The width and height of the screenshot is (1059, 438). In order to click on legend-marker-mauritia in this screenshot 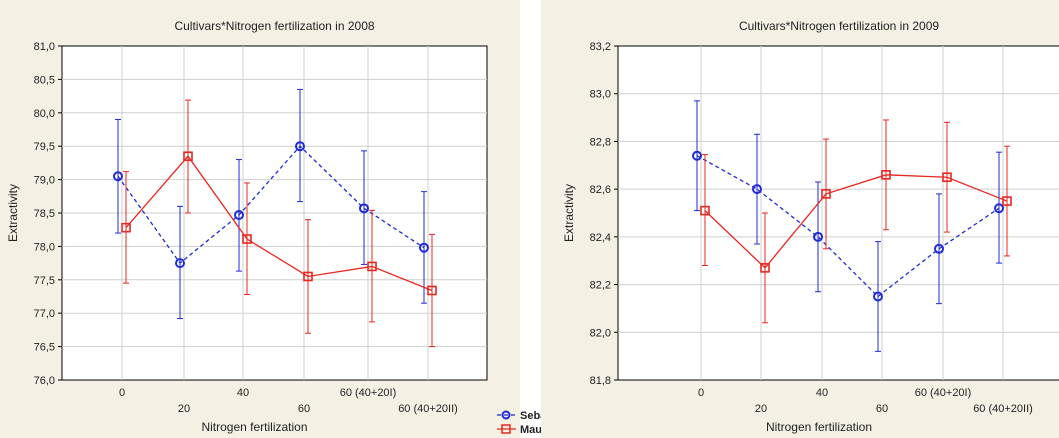, I will do `click(506, 429)`.